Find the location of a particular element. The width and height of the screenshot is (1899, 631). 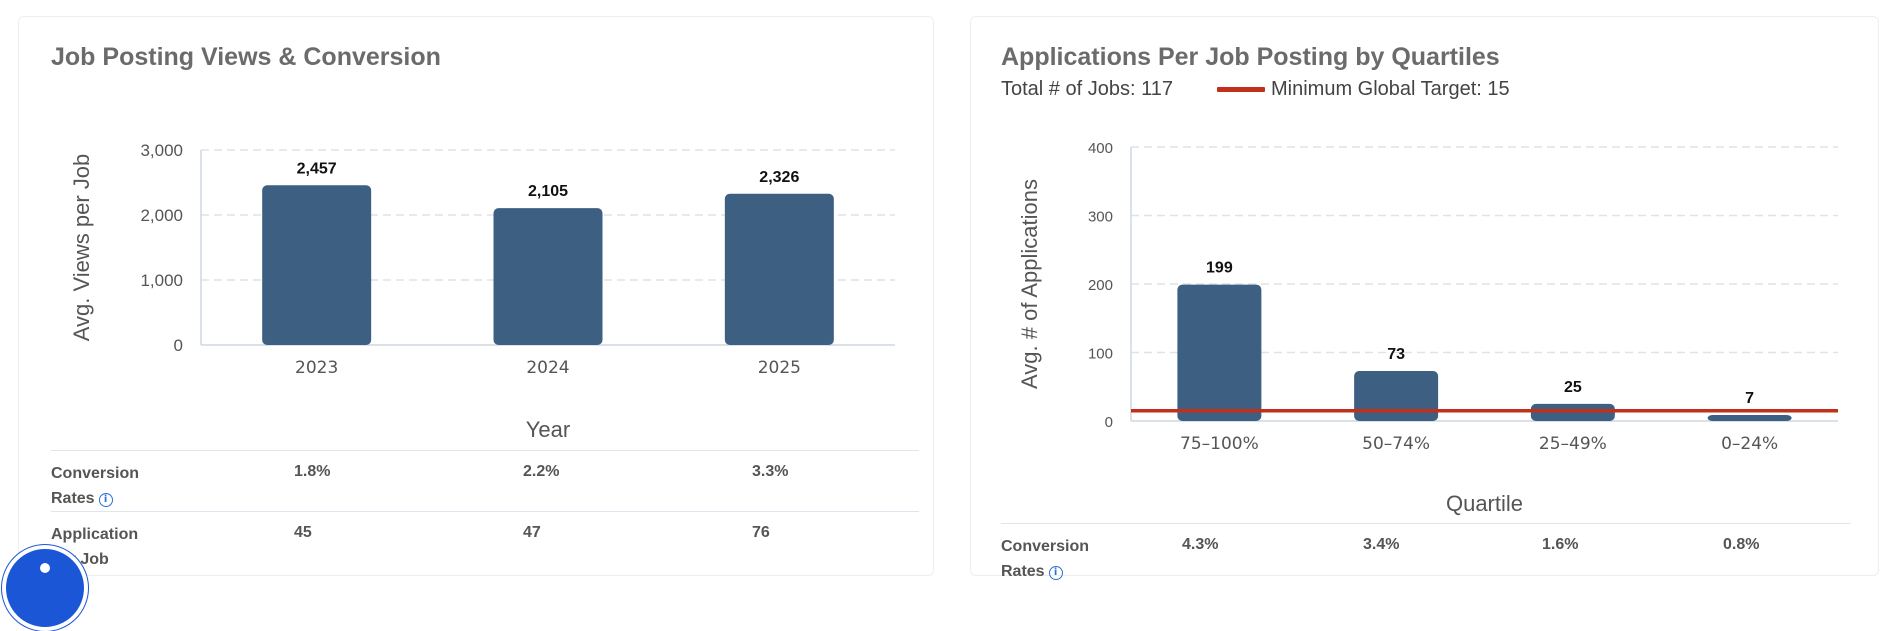

data-label: 25 is located at coordinates (1573, 387).